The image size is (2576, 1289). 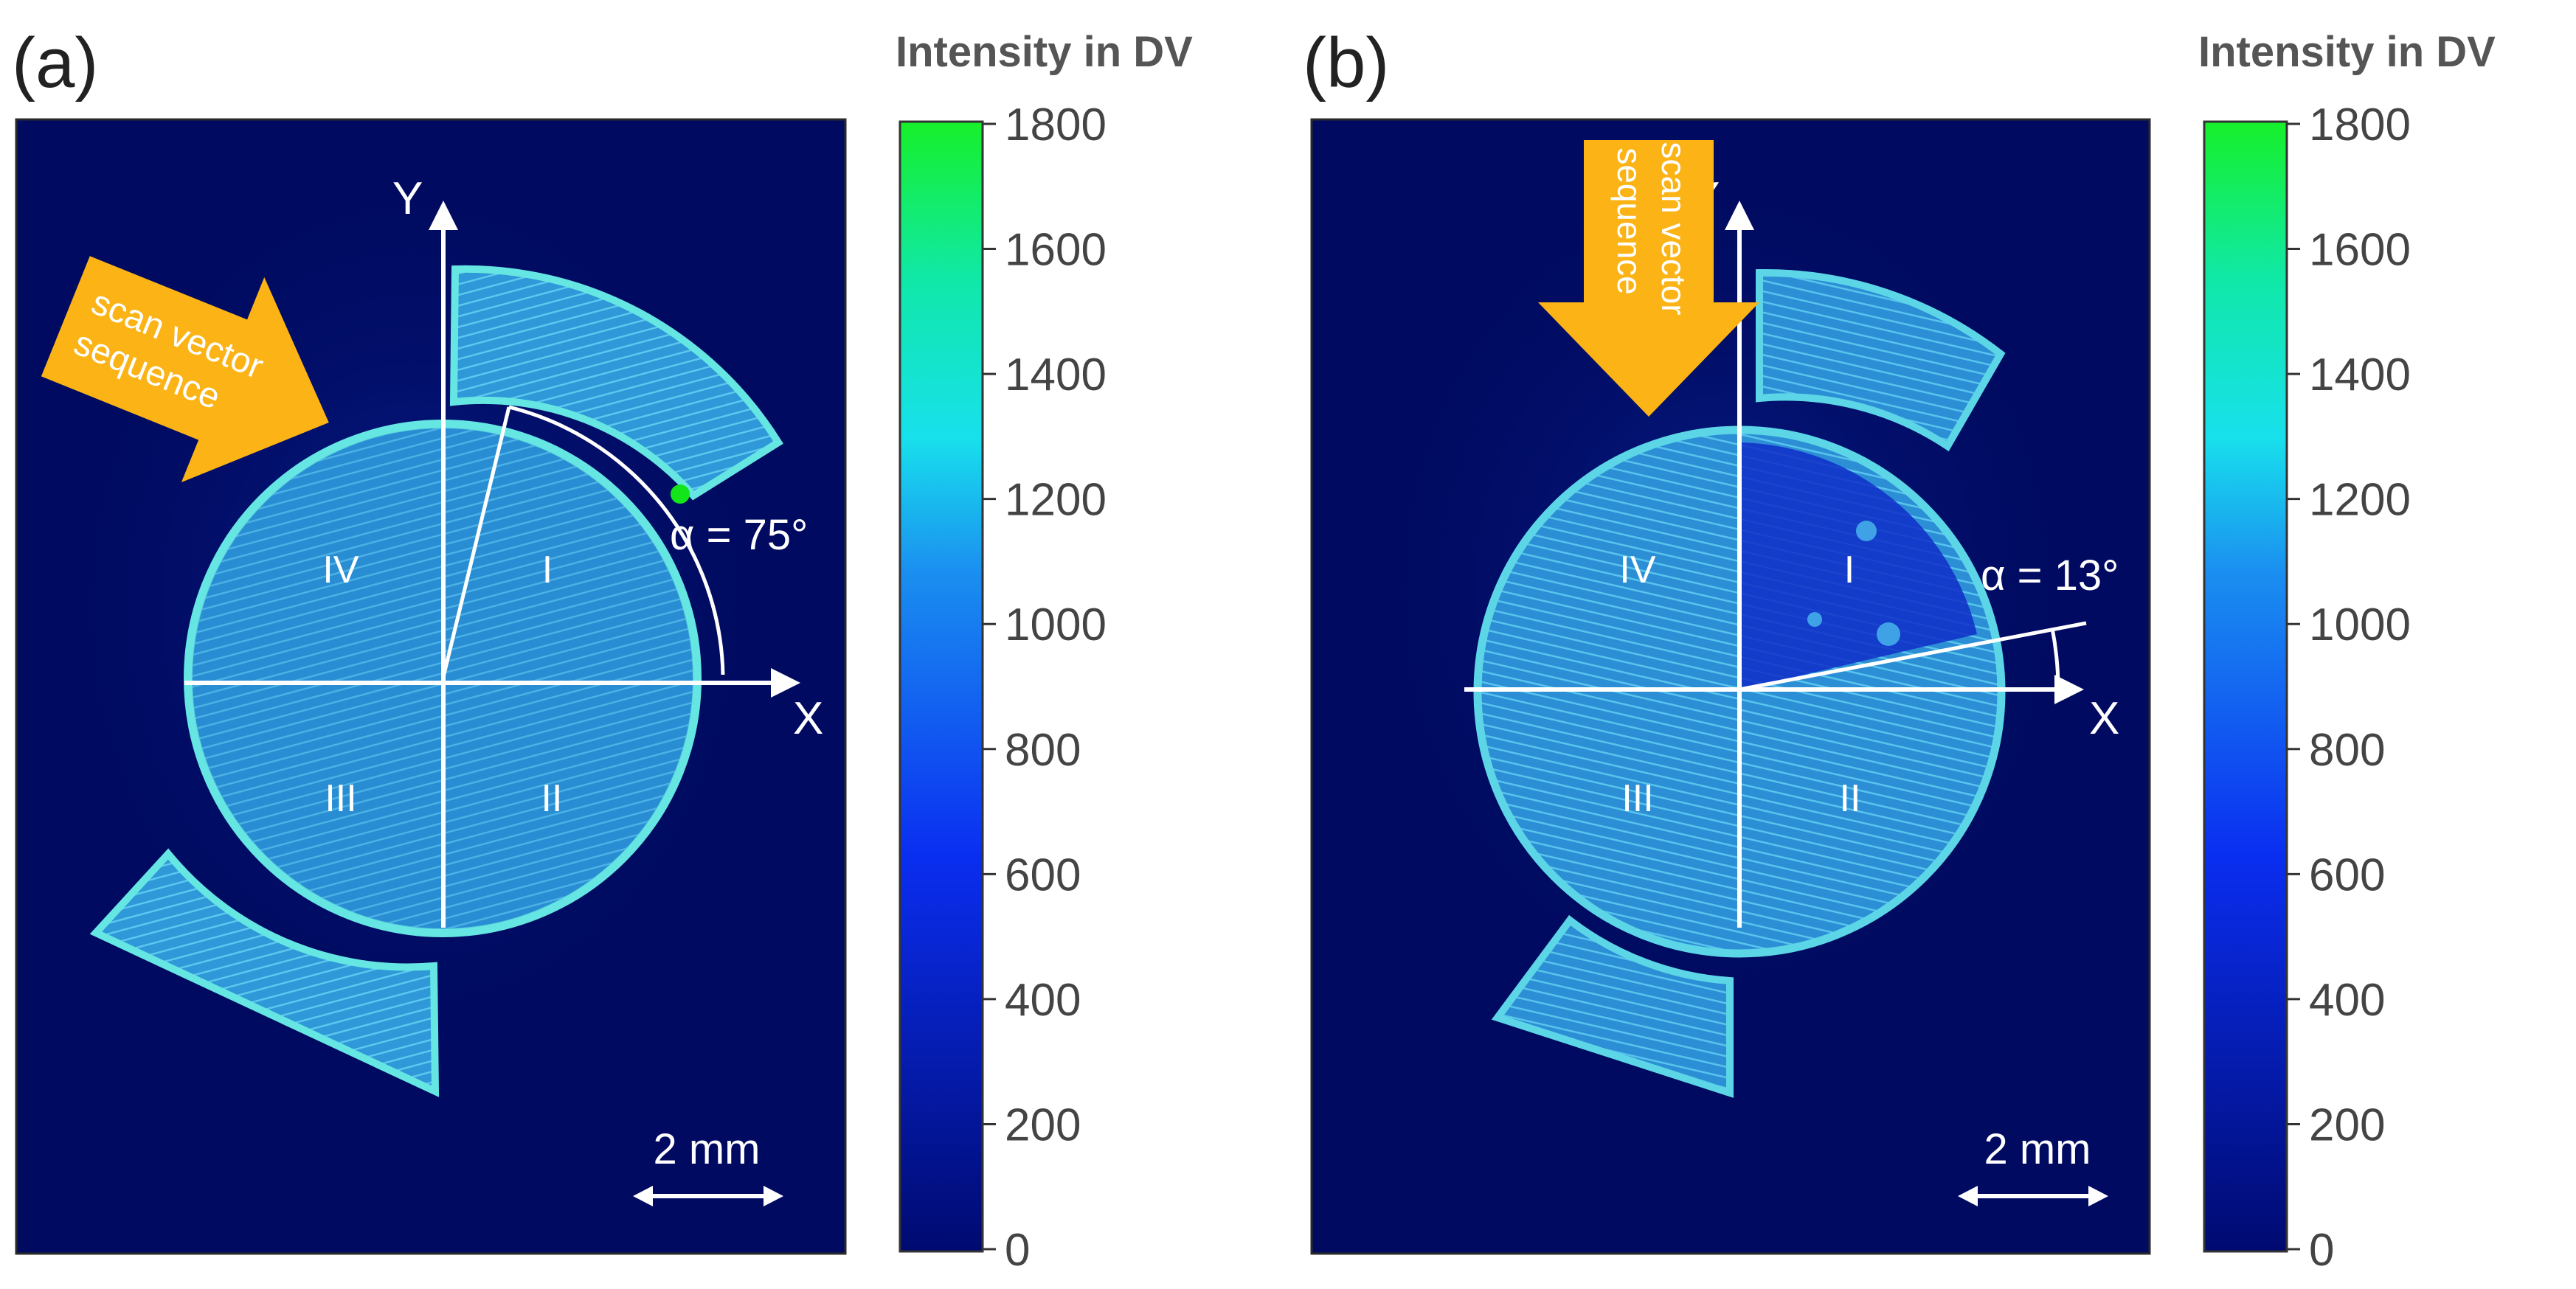 I want to click on colorbar-tick-label-b-6: 600, so click(x=2347, y=875).